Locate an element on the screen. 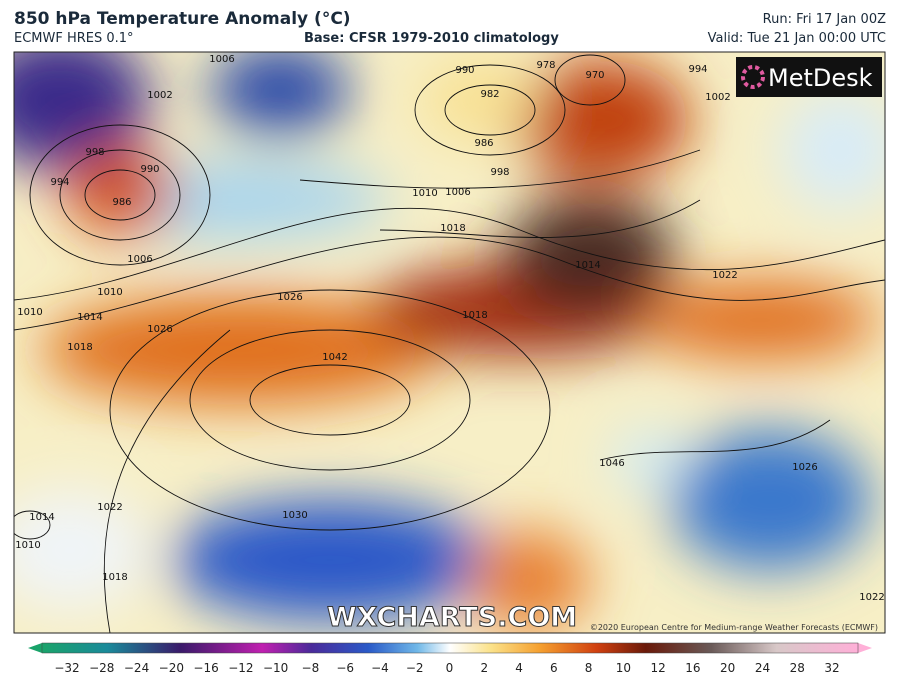  colorbar-label: −6 is located at coordinates (345, 668).